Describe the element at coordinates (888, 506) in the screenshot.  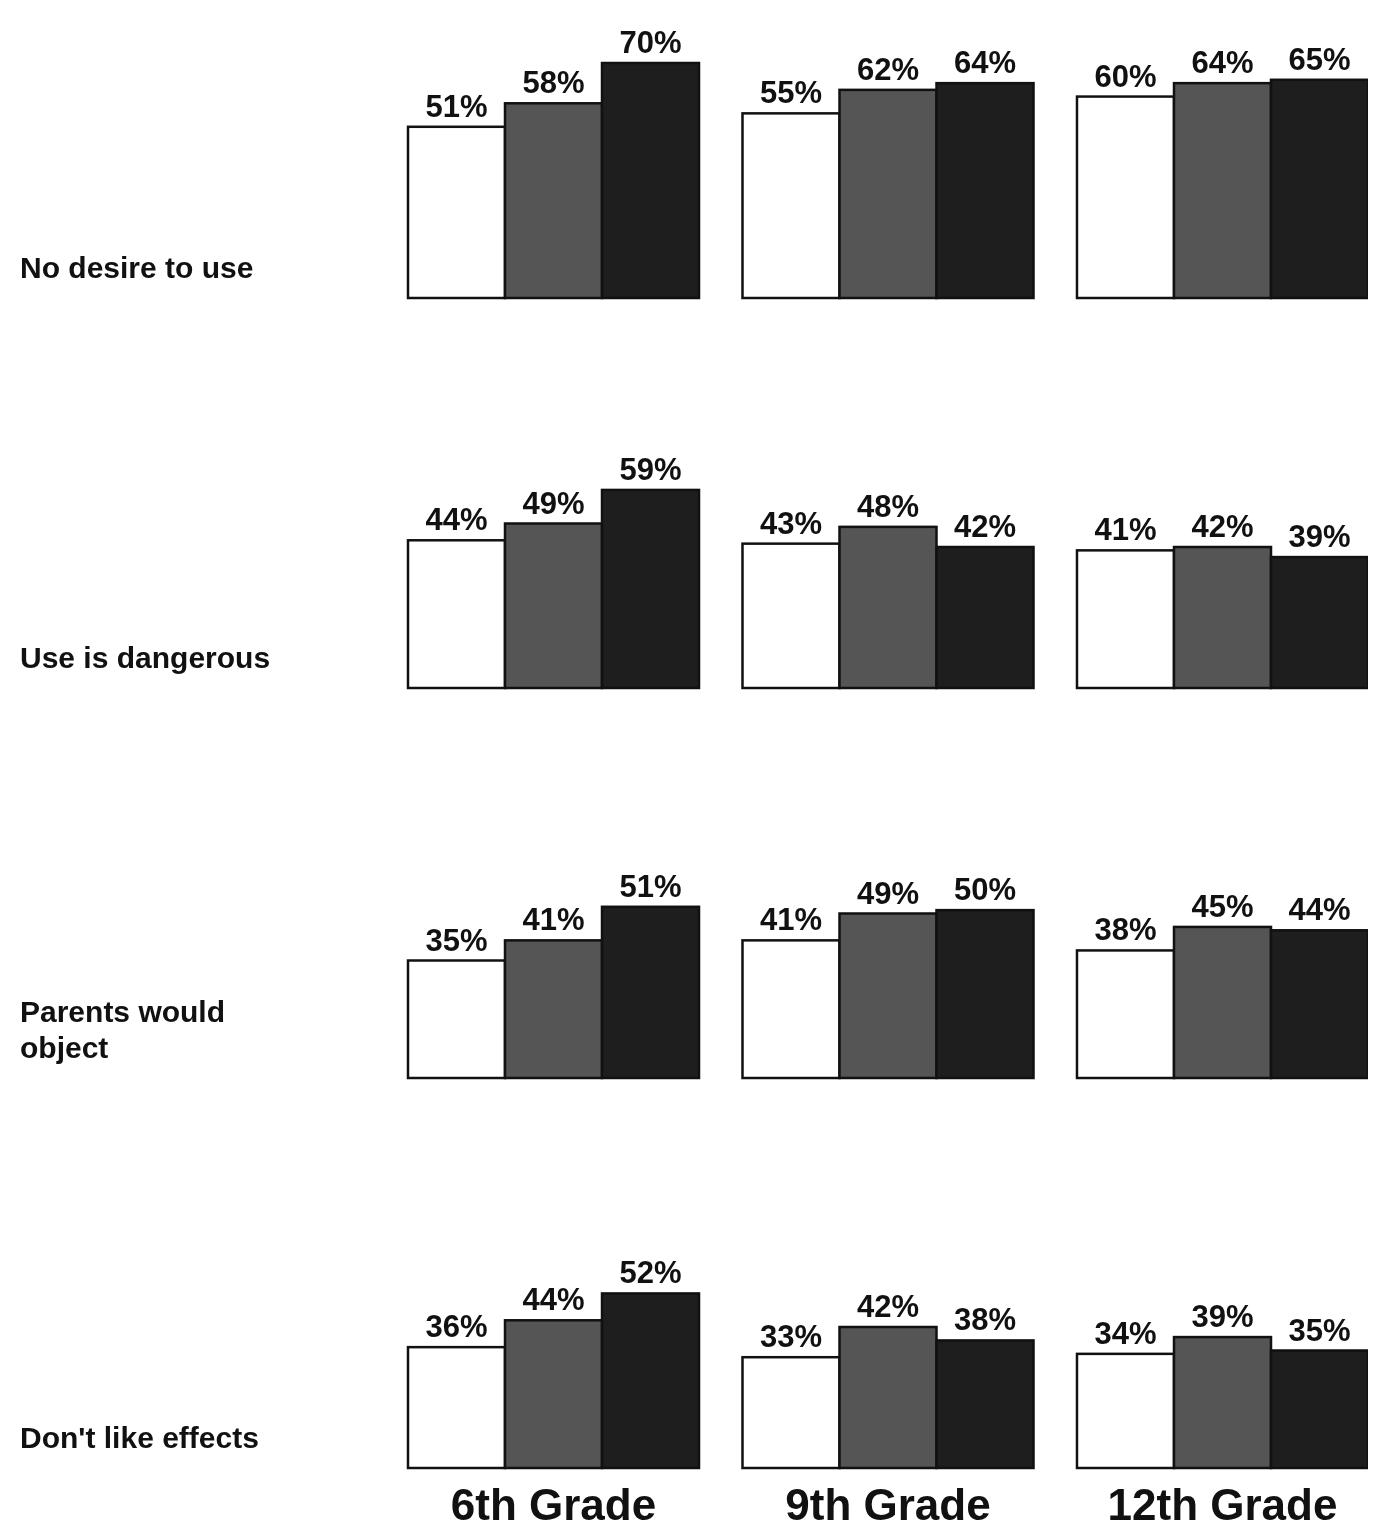
I see `data-label: 48%` at that location.